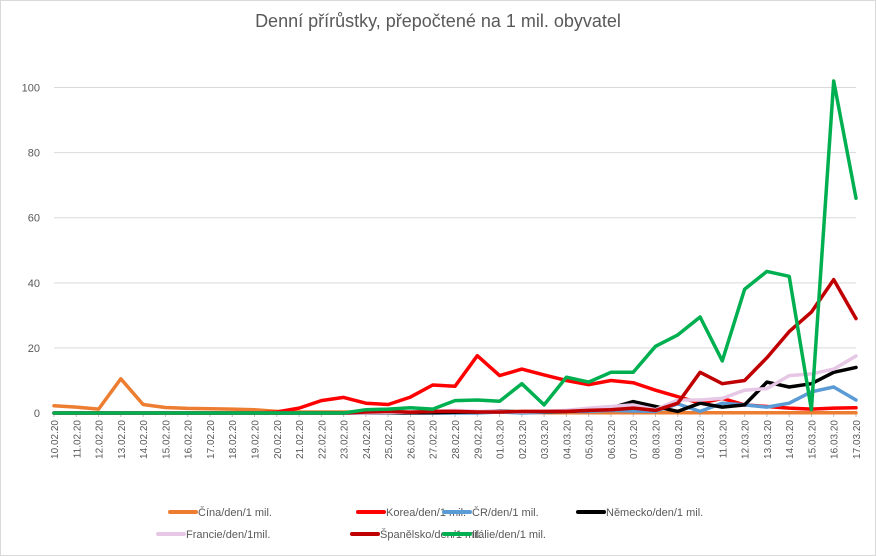 The width and height of the screenshot is (876, 556). What do you see at coordinates (590, 439) in the screenshot?
I see `x-tick-label: 05.03.20` at bounding box center [590, 439].